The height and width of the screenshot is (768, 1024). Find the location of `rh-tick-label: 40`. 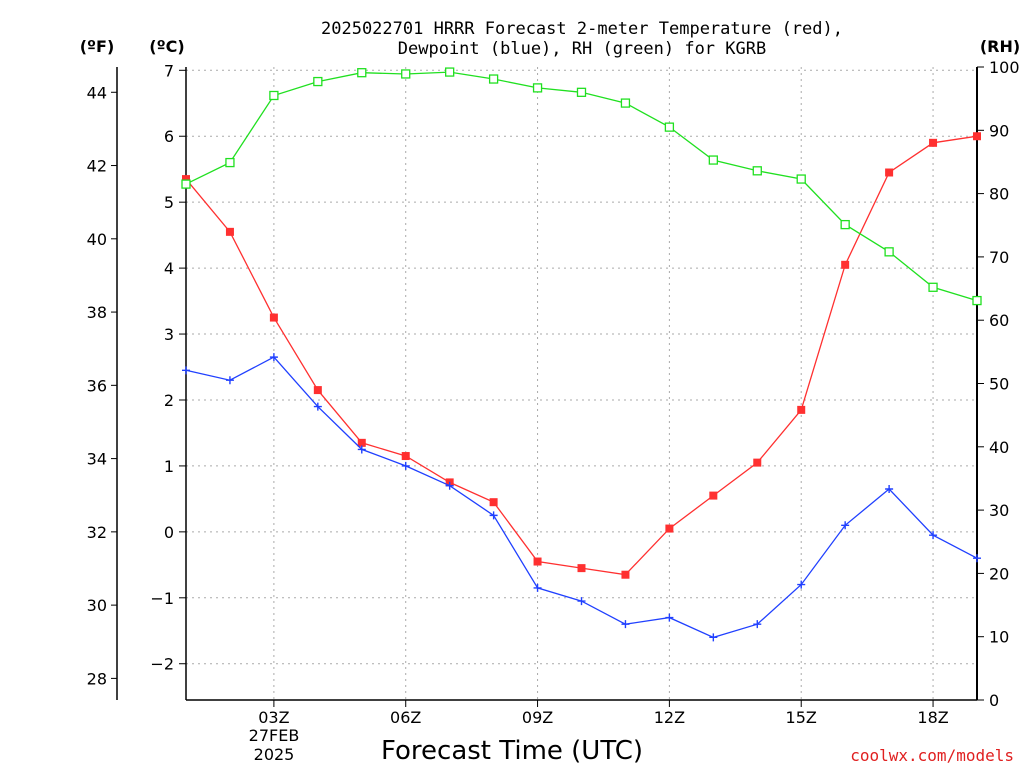

rh-tick-label: 40 is located at coordinates (999, 447).